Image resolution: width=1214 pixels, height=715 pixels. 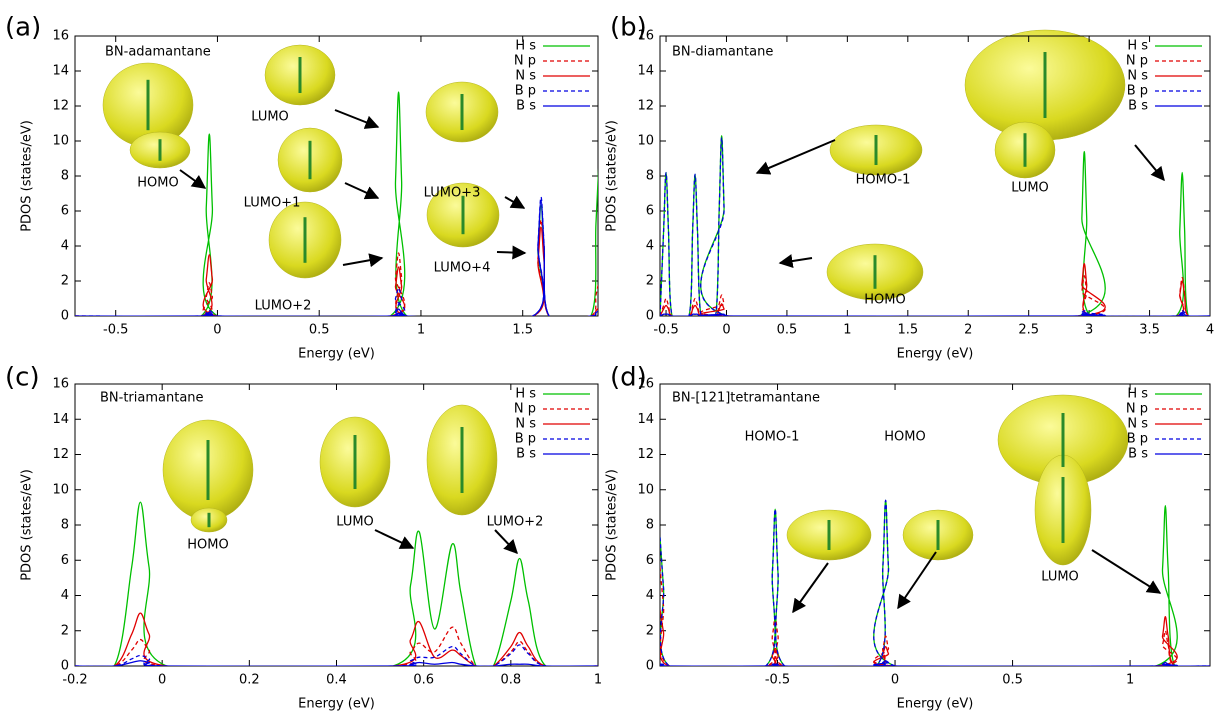 What do you see at coordinates (1028, 330) in the screenshot?
I see `x-tick-label: 2.5` at bounding box center [1028, 330].